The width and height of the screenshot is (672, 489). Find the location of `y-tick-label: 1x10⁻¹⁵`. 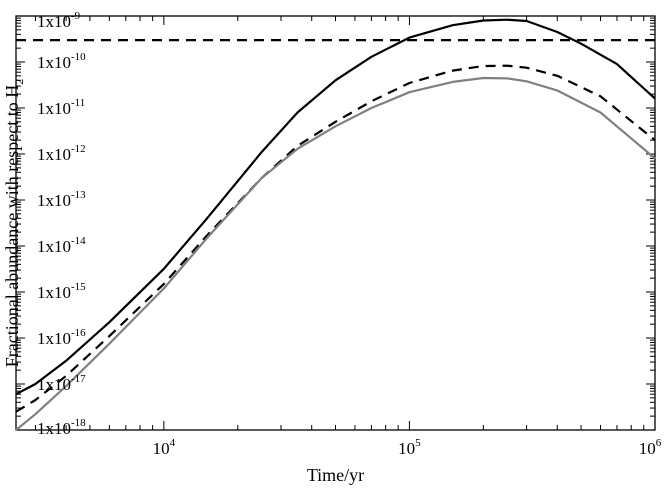

y-tick-label: 1x10⁻¹⁵ is located at coordinates (61, 291).